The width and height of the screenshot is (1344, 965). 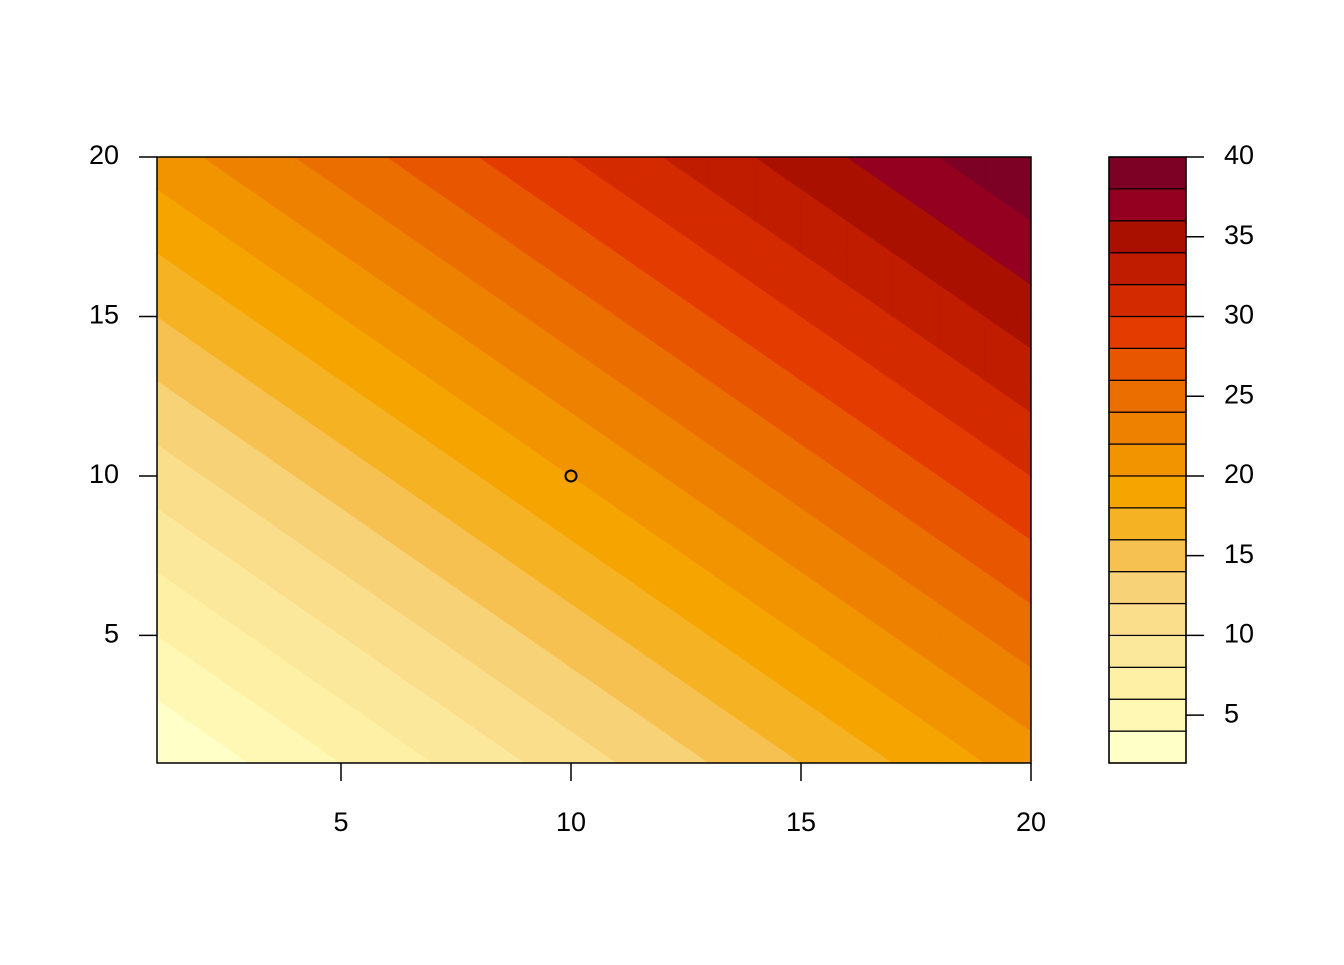 I want to click on legend-tick-label: 30, so click(x=1239, y=315).